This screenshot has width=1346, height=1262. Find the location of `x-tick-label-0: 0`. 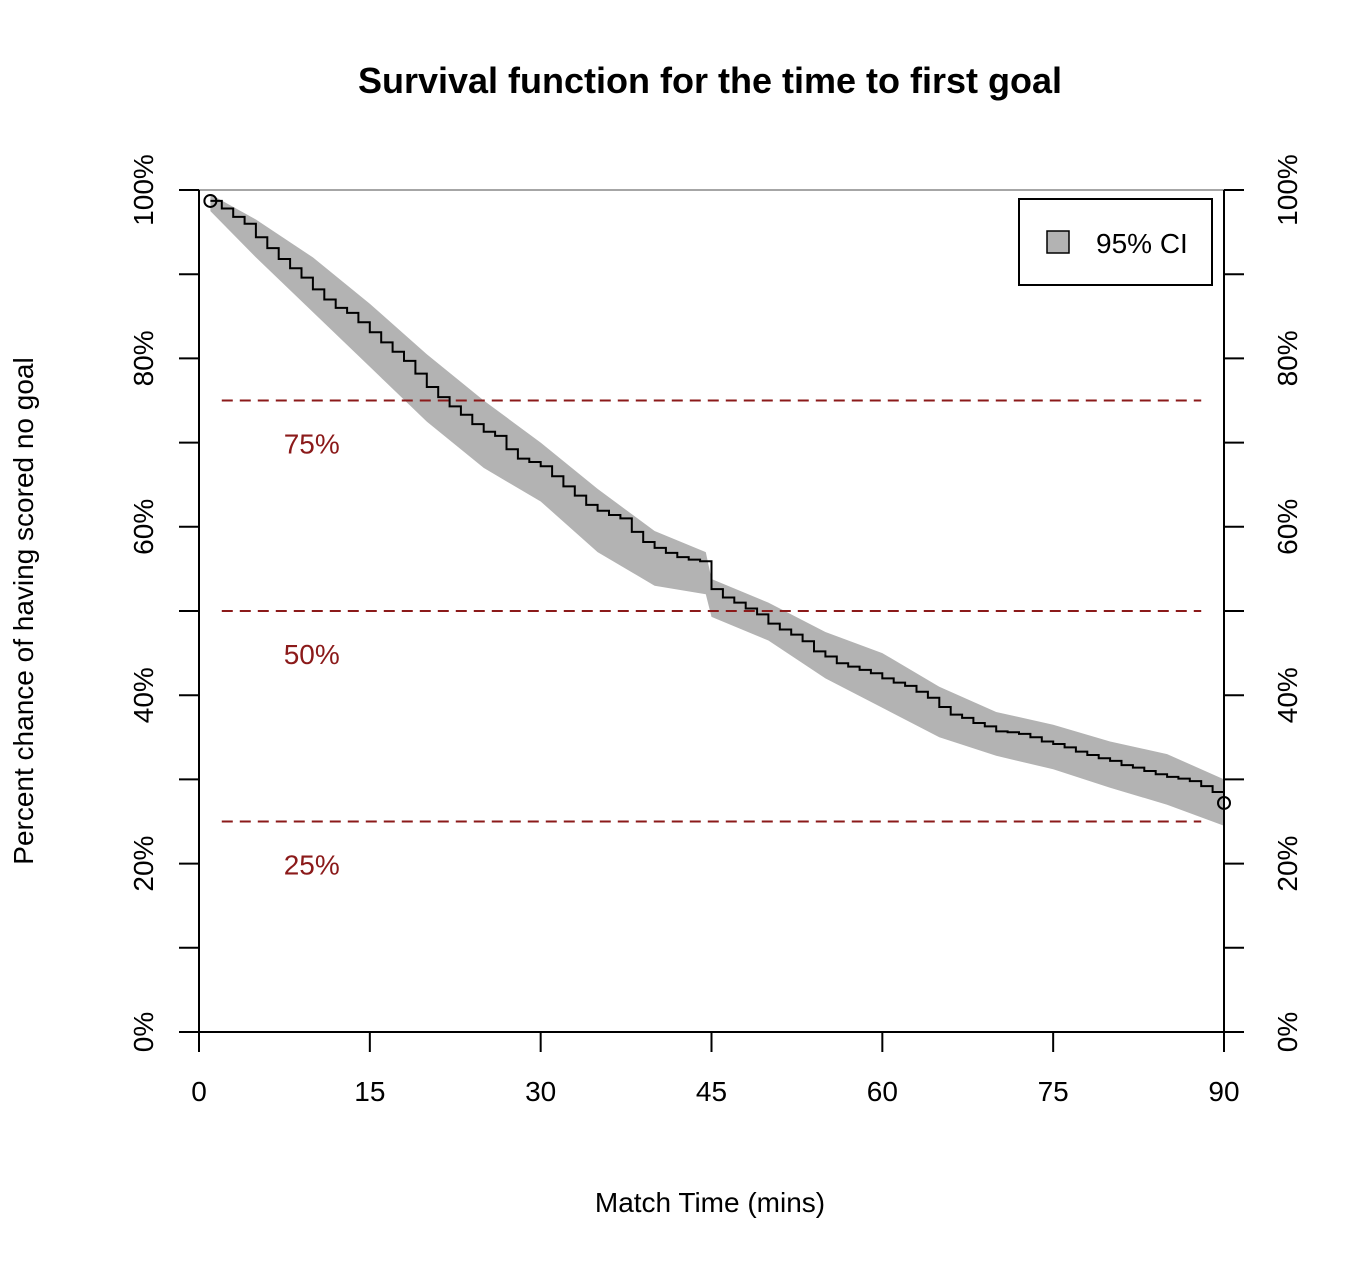

x-tick-label-0: 0 is located at coordinates (199, 1091).